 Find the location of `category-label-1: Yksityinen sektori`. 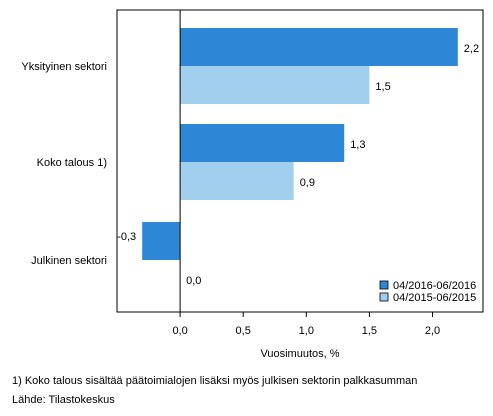

category-label-1: Yksityinen sektori is located at coordinates (64, 67).